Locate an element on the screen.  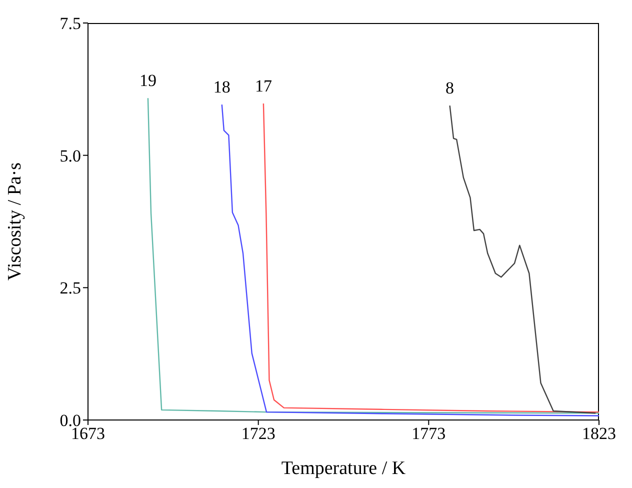
y-tick-label: 7.5 is located at coordinates (70, 24).